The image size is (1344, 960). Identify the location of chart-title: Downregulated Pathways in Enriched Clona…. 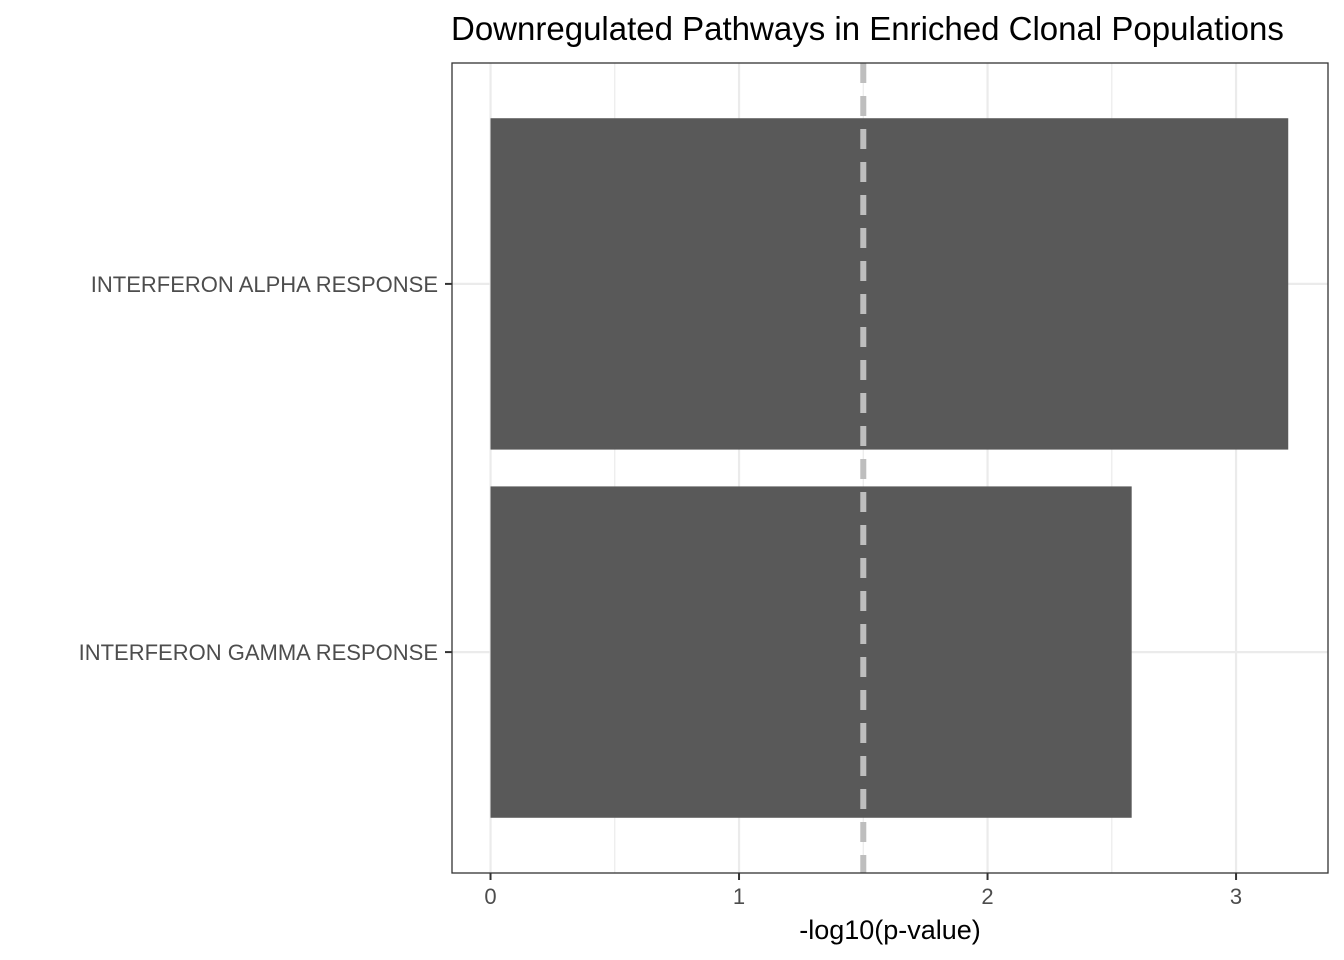
(867, 28).